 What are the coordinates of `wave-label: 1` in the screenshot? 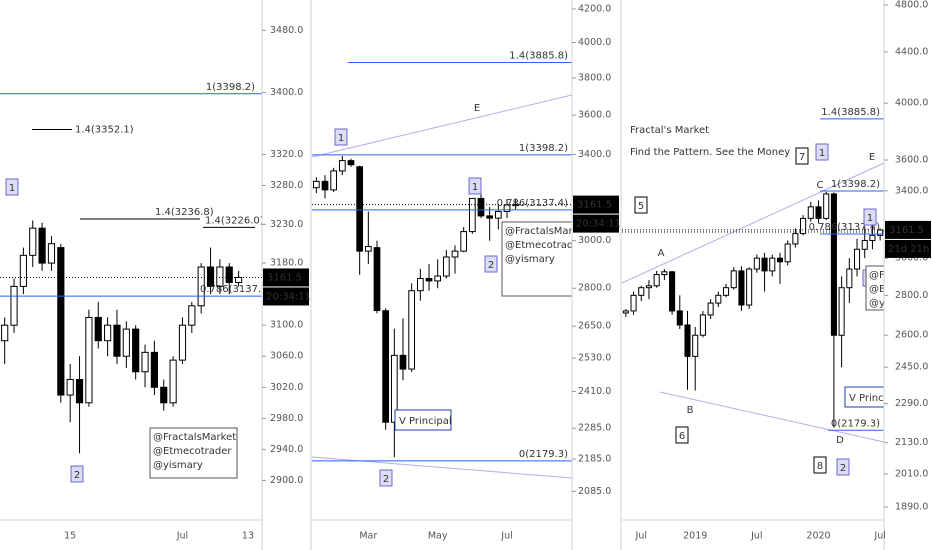 It's located at (822, 153).